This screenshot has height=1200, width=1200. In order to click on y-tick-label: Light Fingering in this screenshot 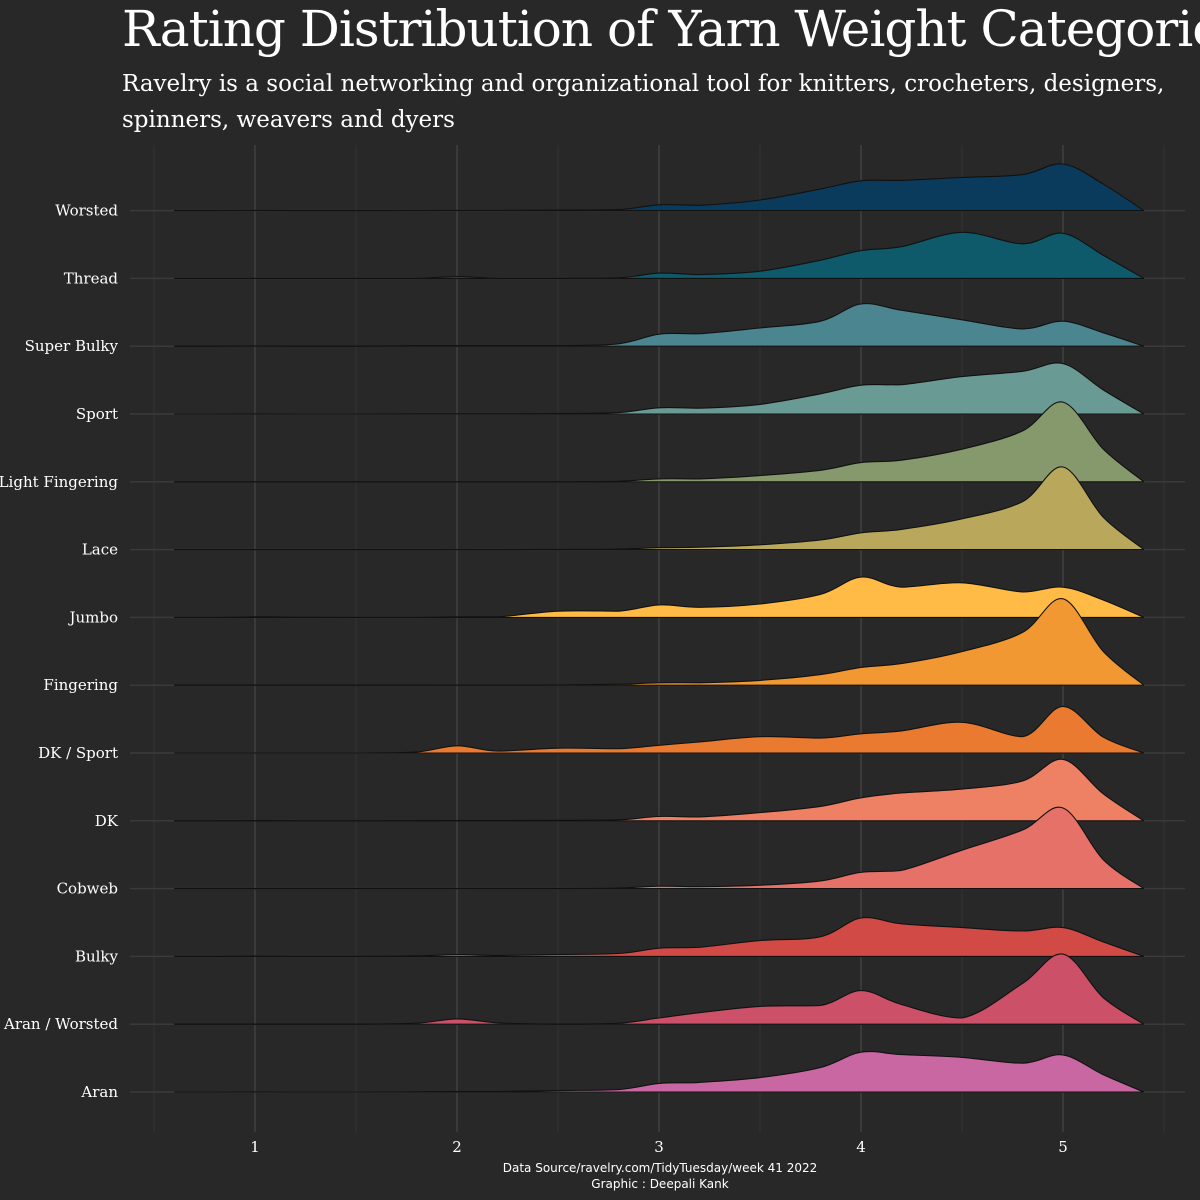, I will do `click(59, 482)`.